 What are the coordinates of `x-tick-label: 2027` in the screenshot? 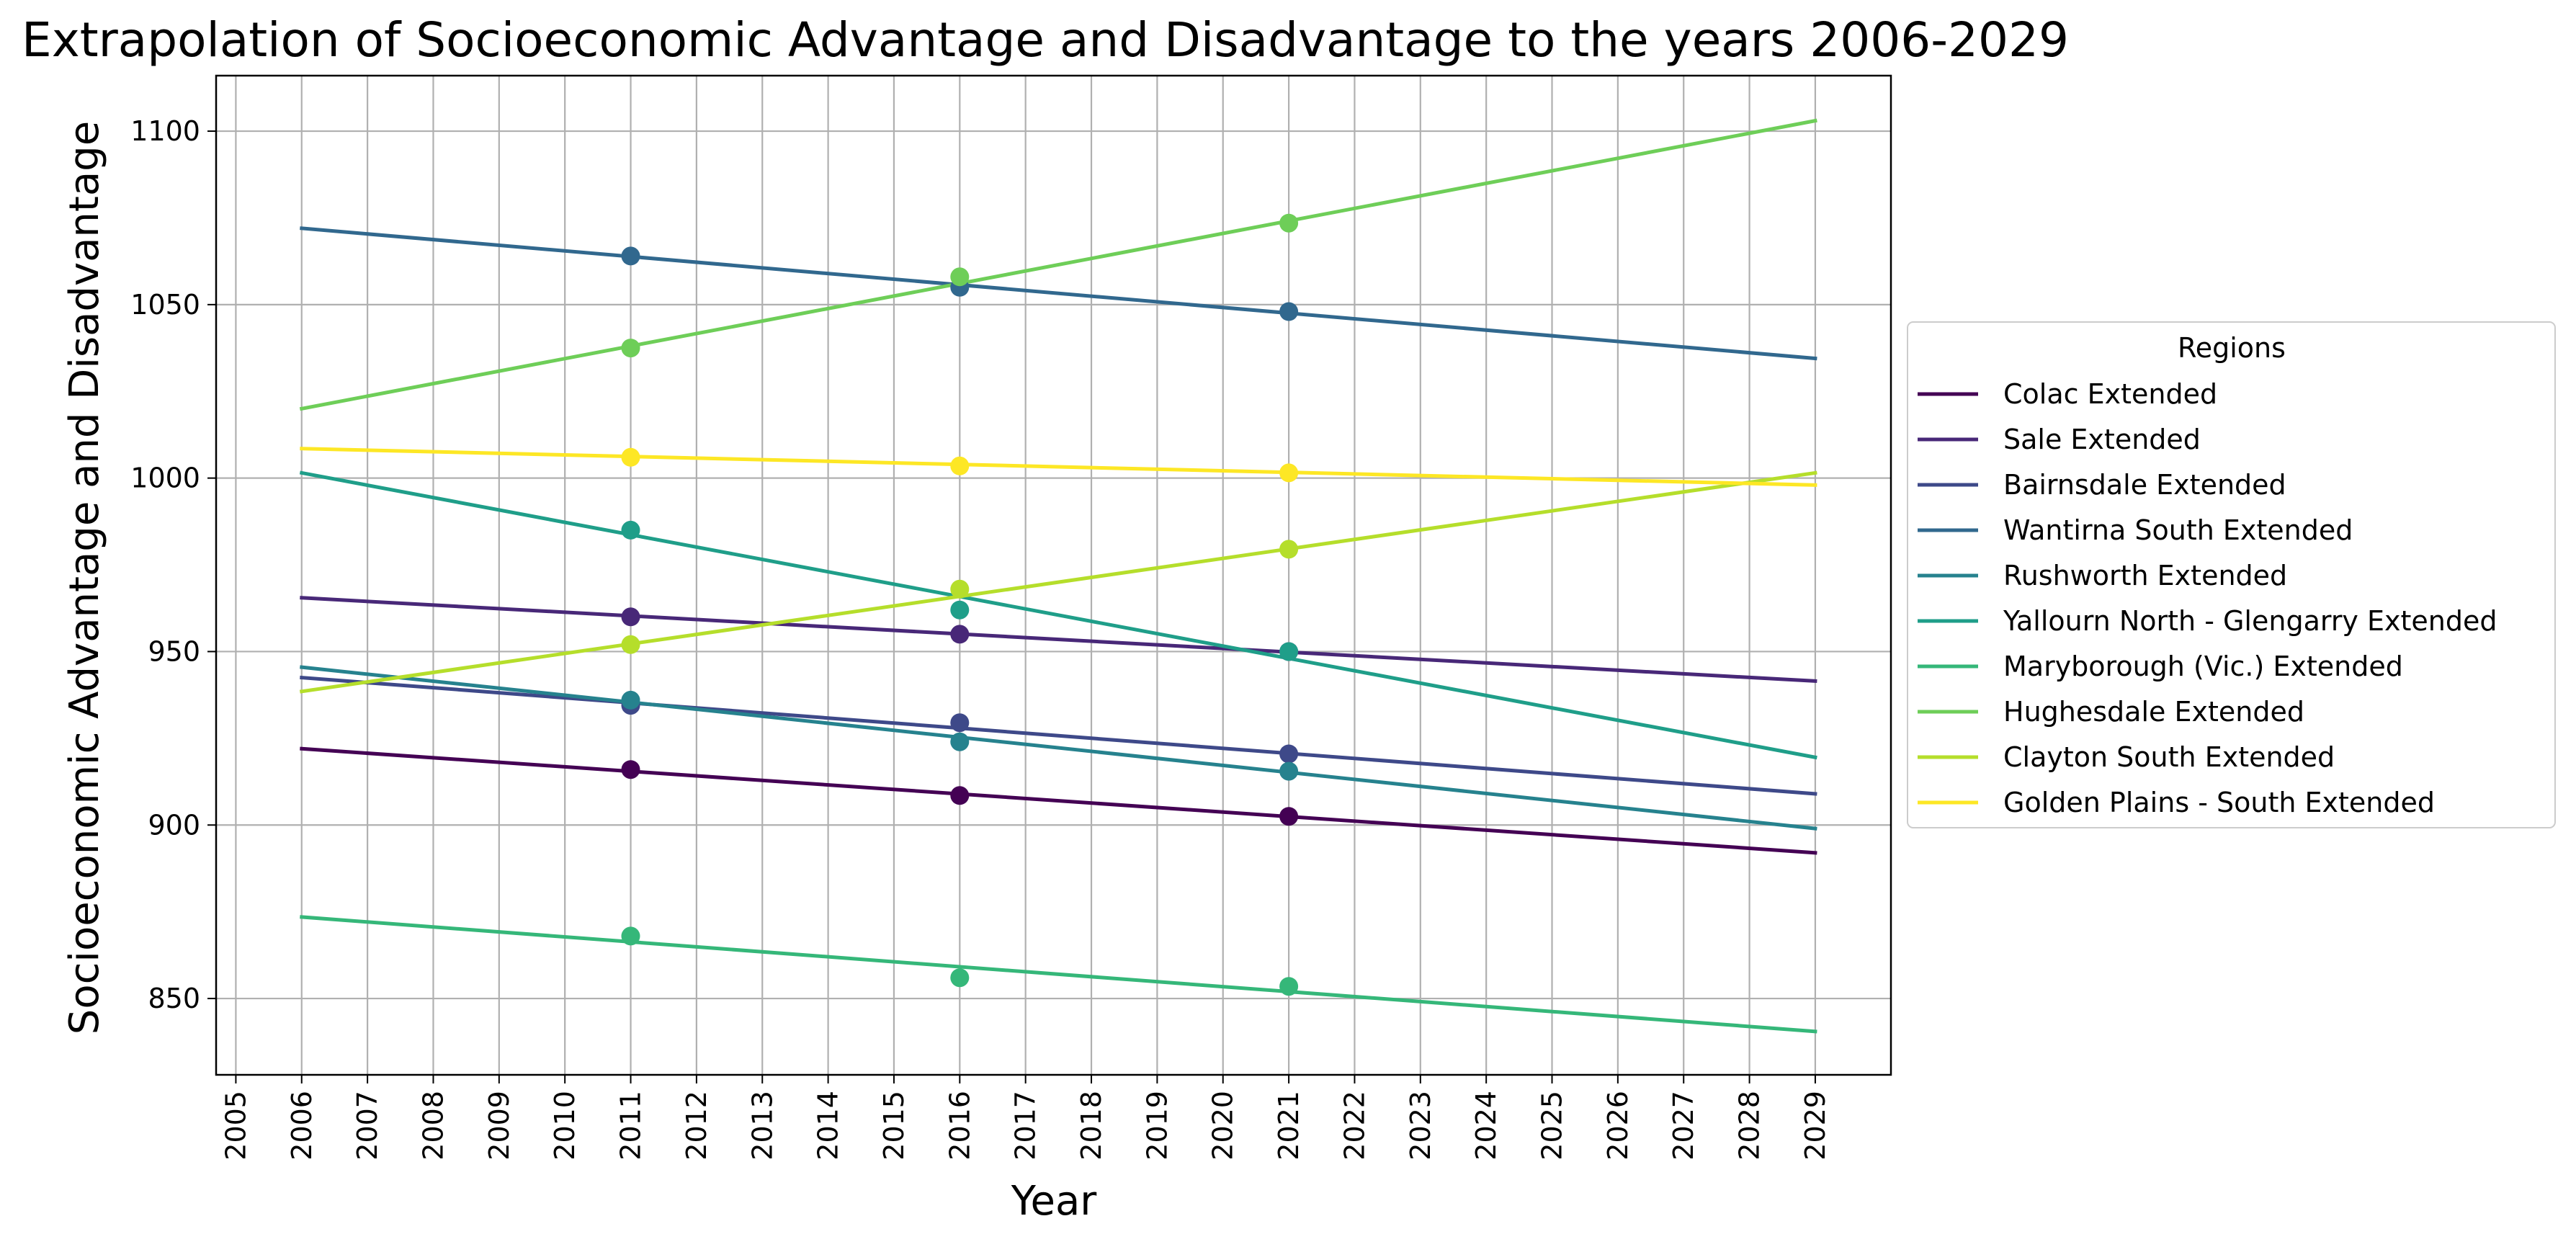 It's located at (1683, 1126).